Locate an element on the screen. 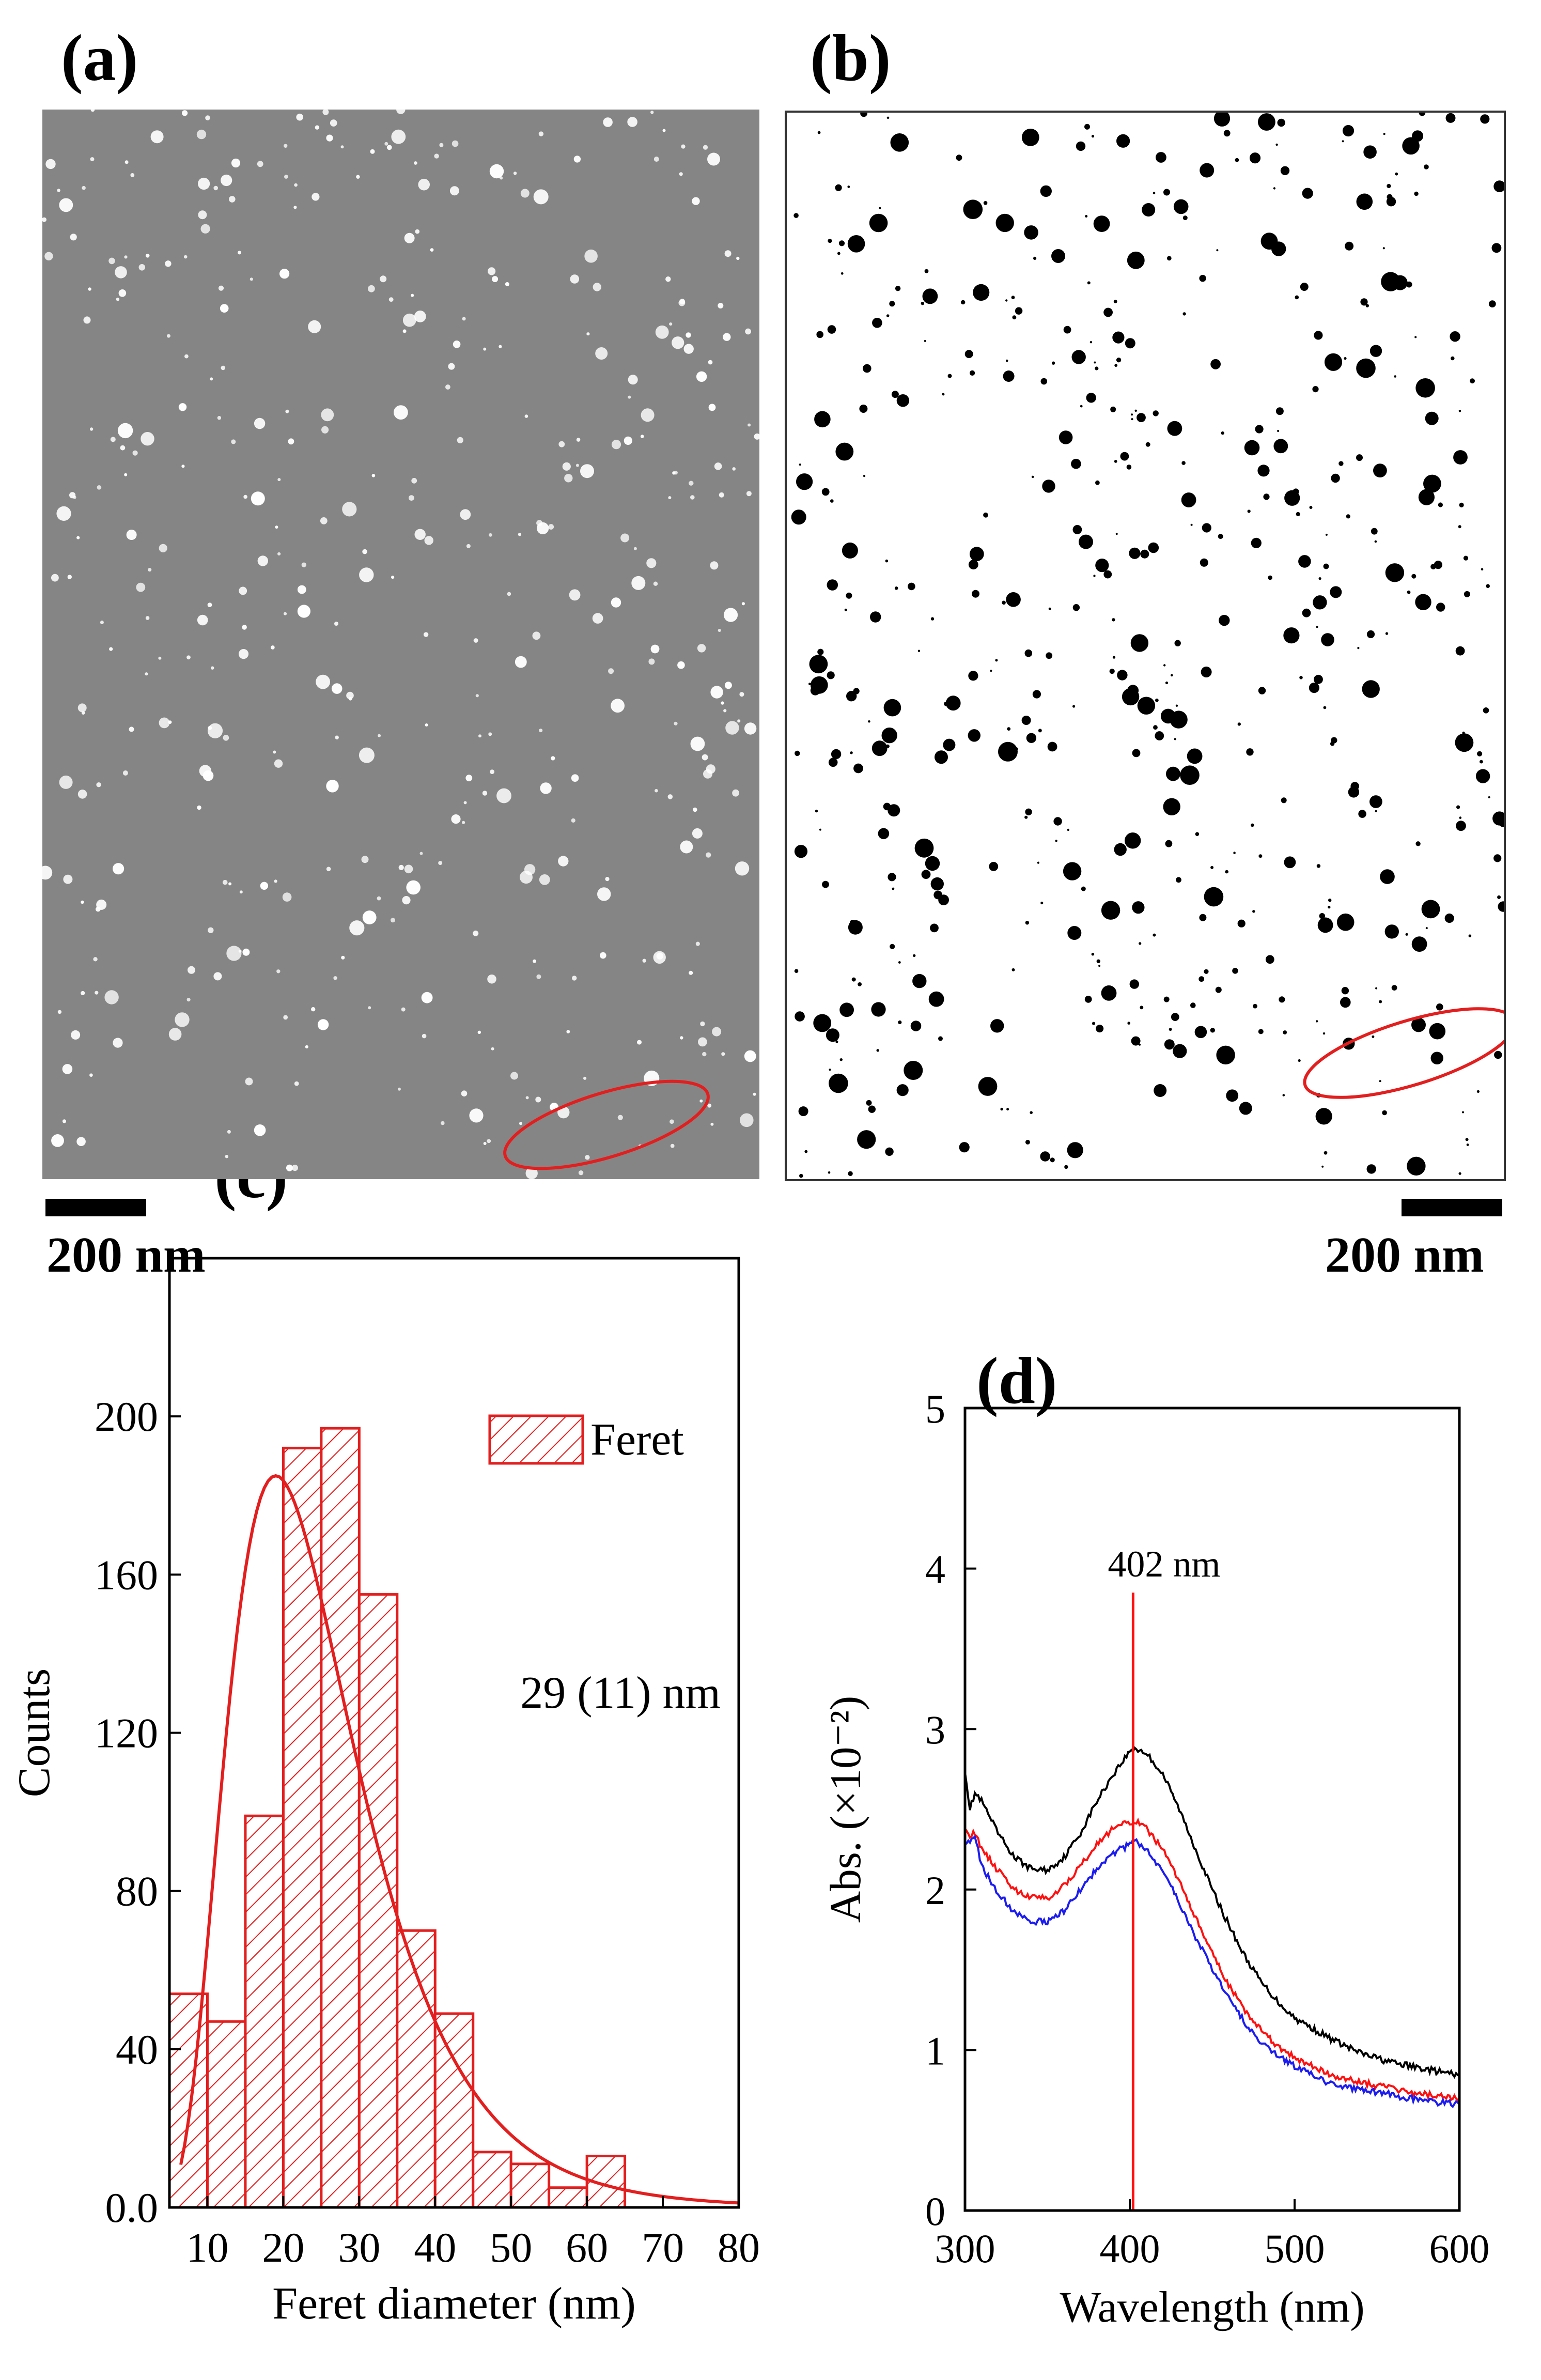 The height and width of the screenshot is (2380, 1541). histogram-bar is located at coordinates (378, 1901).